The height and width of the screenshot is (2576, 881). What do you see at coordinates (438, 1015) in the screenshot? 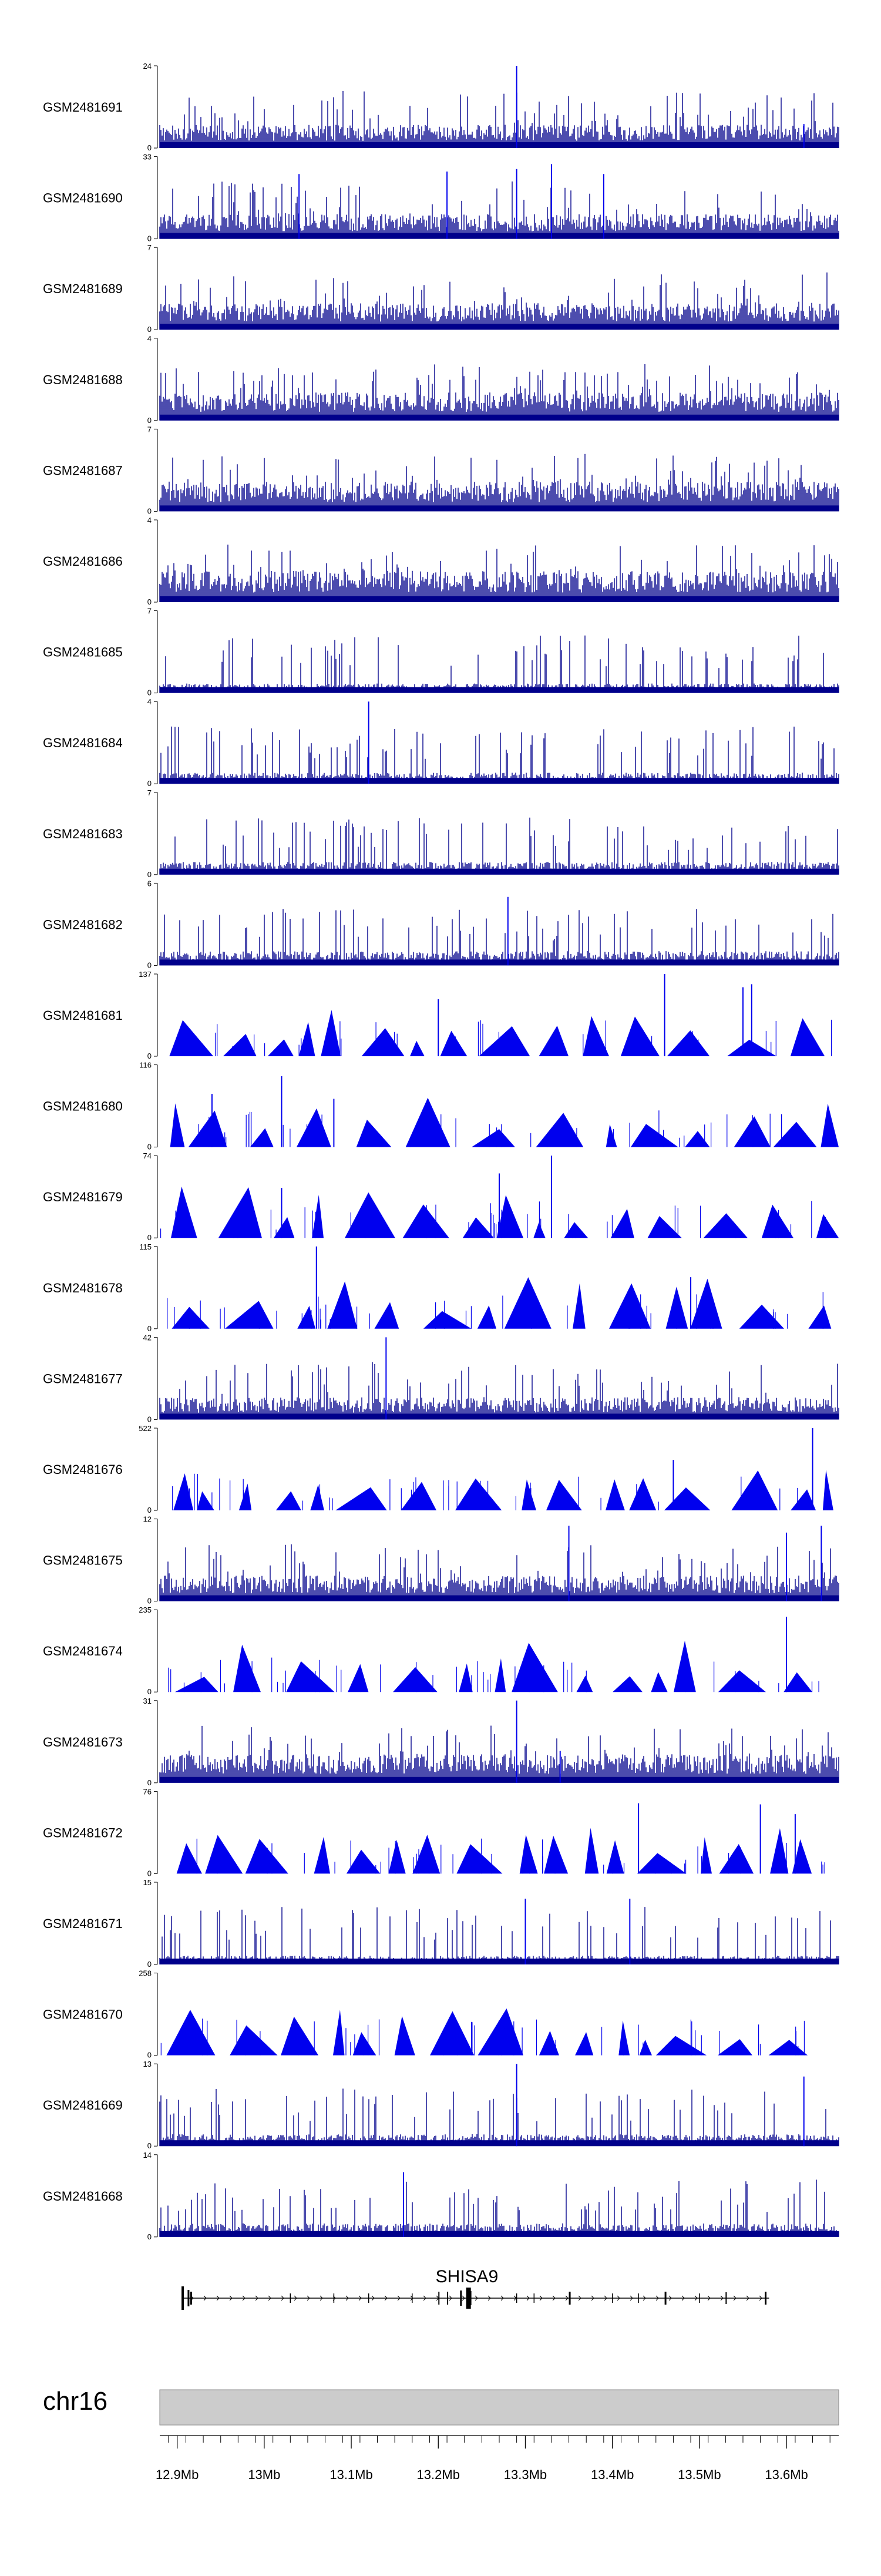
I see `track-gsm2481681: GSM2481681 137 0` at bounding box center [438, 1015].